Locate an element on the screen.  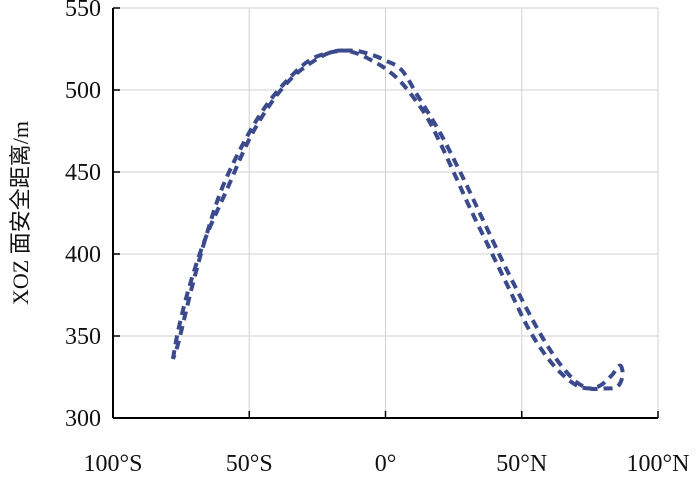
x-axis-ticks: 100°S 50°S 0° 50°N 100°N is located at coordinates (387, 444).